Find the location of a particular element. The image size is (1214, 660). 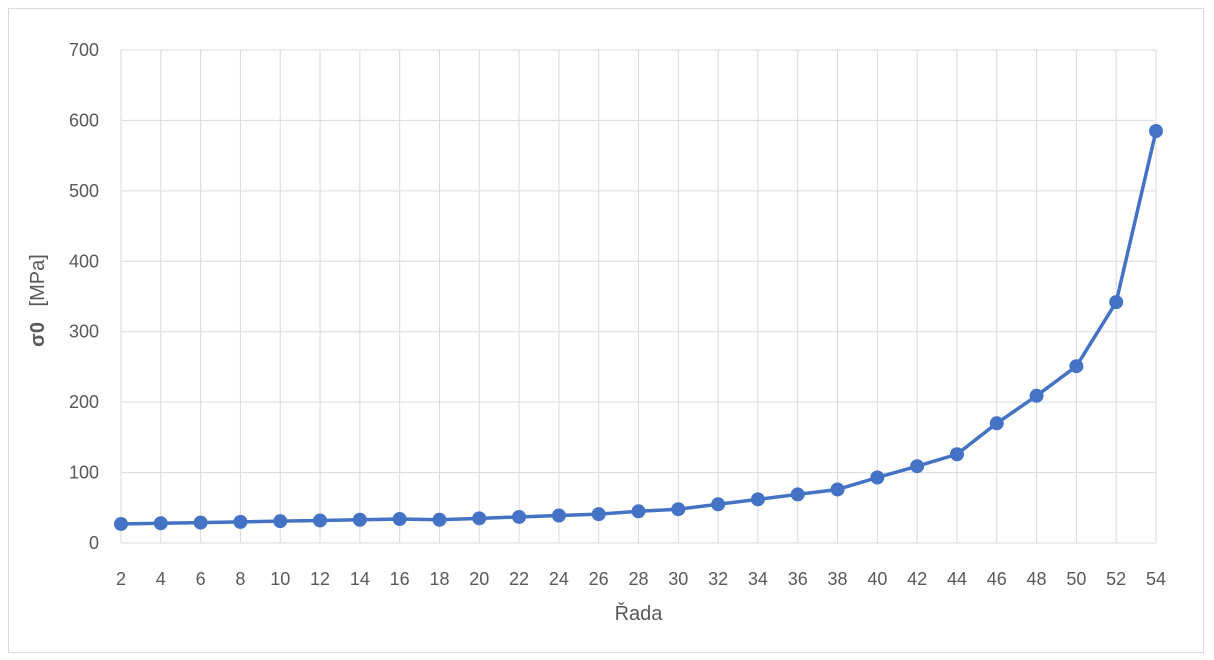

y-axis-title: σ0 [MPa] is located at coordinates (38, 300).